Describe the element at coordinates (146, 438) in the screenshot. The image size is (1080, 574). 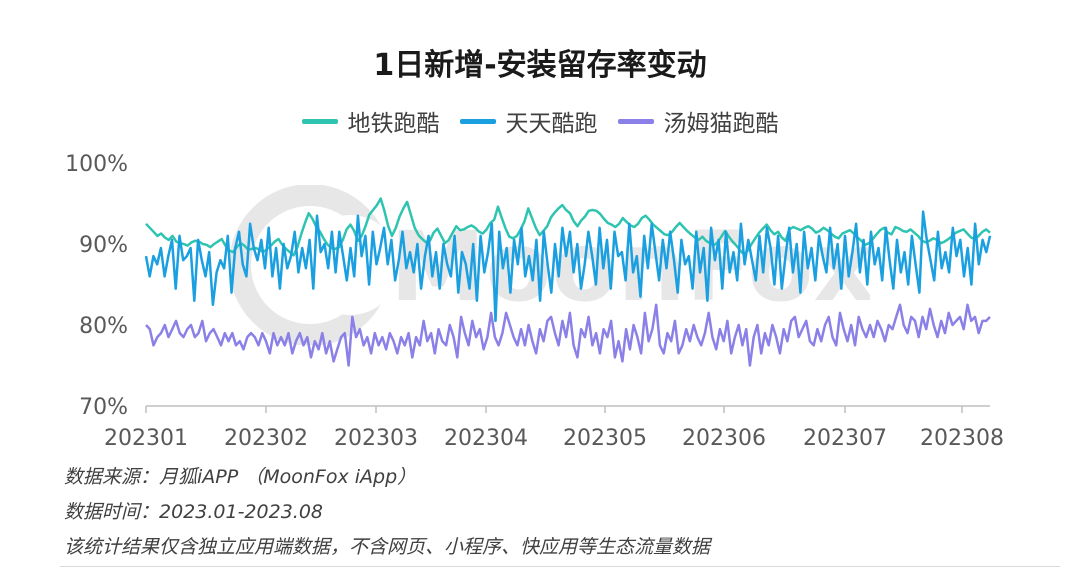
I see `x-tick-label: 202301` at that location.